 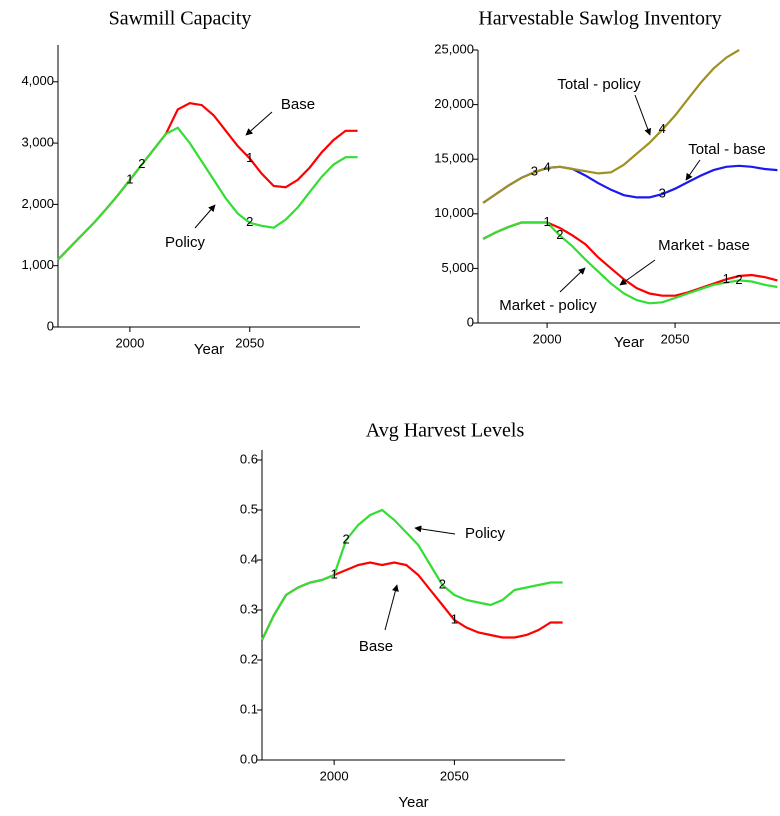 I want to click on y-tick-label: 15,000, so click(x=454, y=158).